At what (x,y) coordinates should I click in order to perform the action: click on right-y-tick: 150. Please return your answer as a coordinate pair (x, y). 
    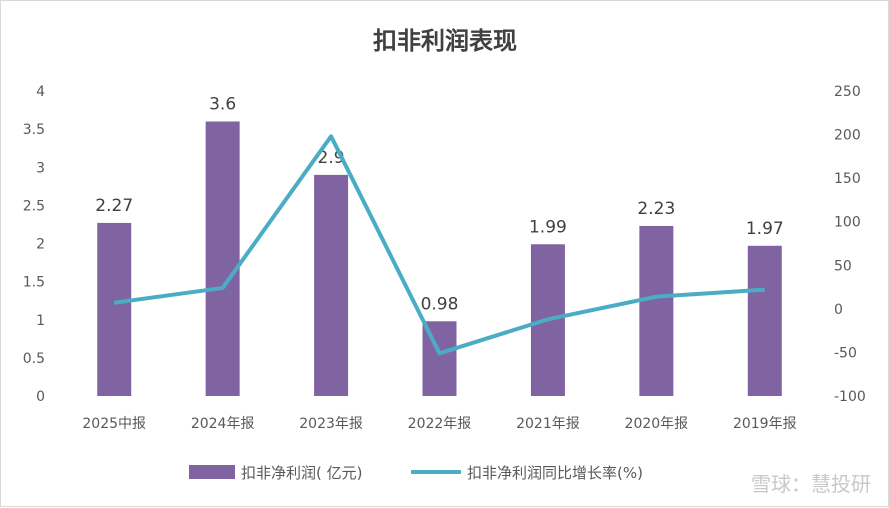
    Looking at the image, I should click on (847, 179).